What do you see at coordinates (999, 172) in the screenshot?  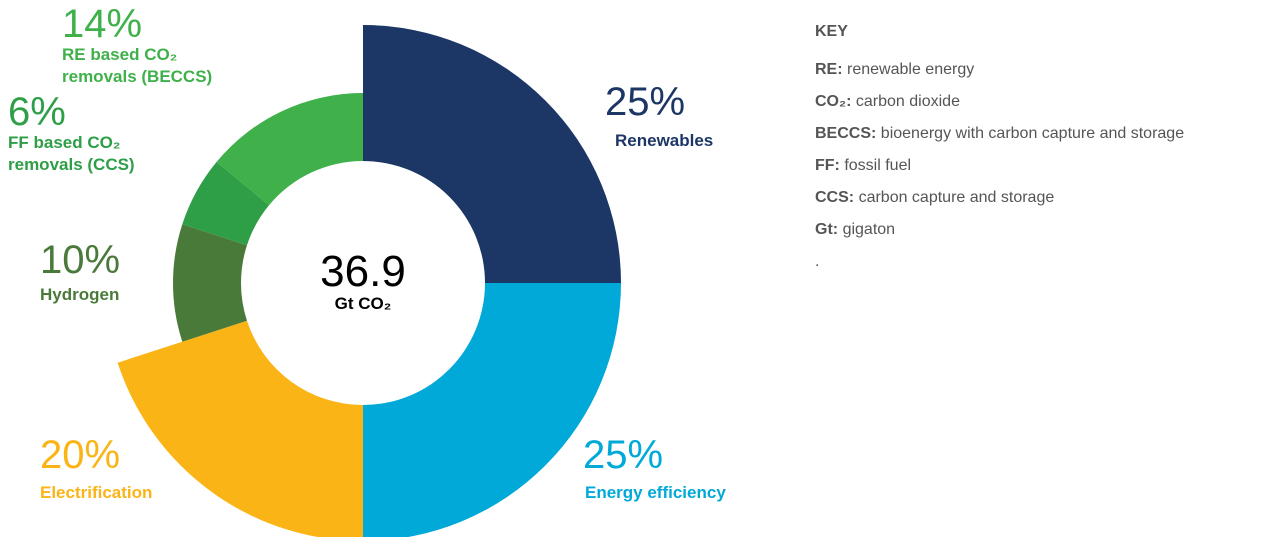 I see `key-item: FF: fossil fuel` at bounding box center [999, 172].